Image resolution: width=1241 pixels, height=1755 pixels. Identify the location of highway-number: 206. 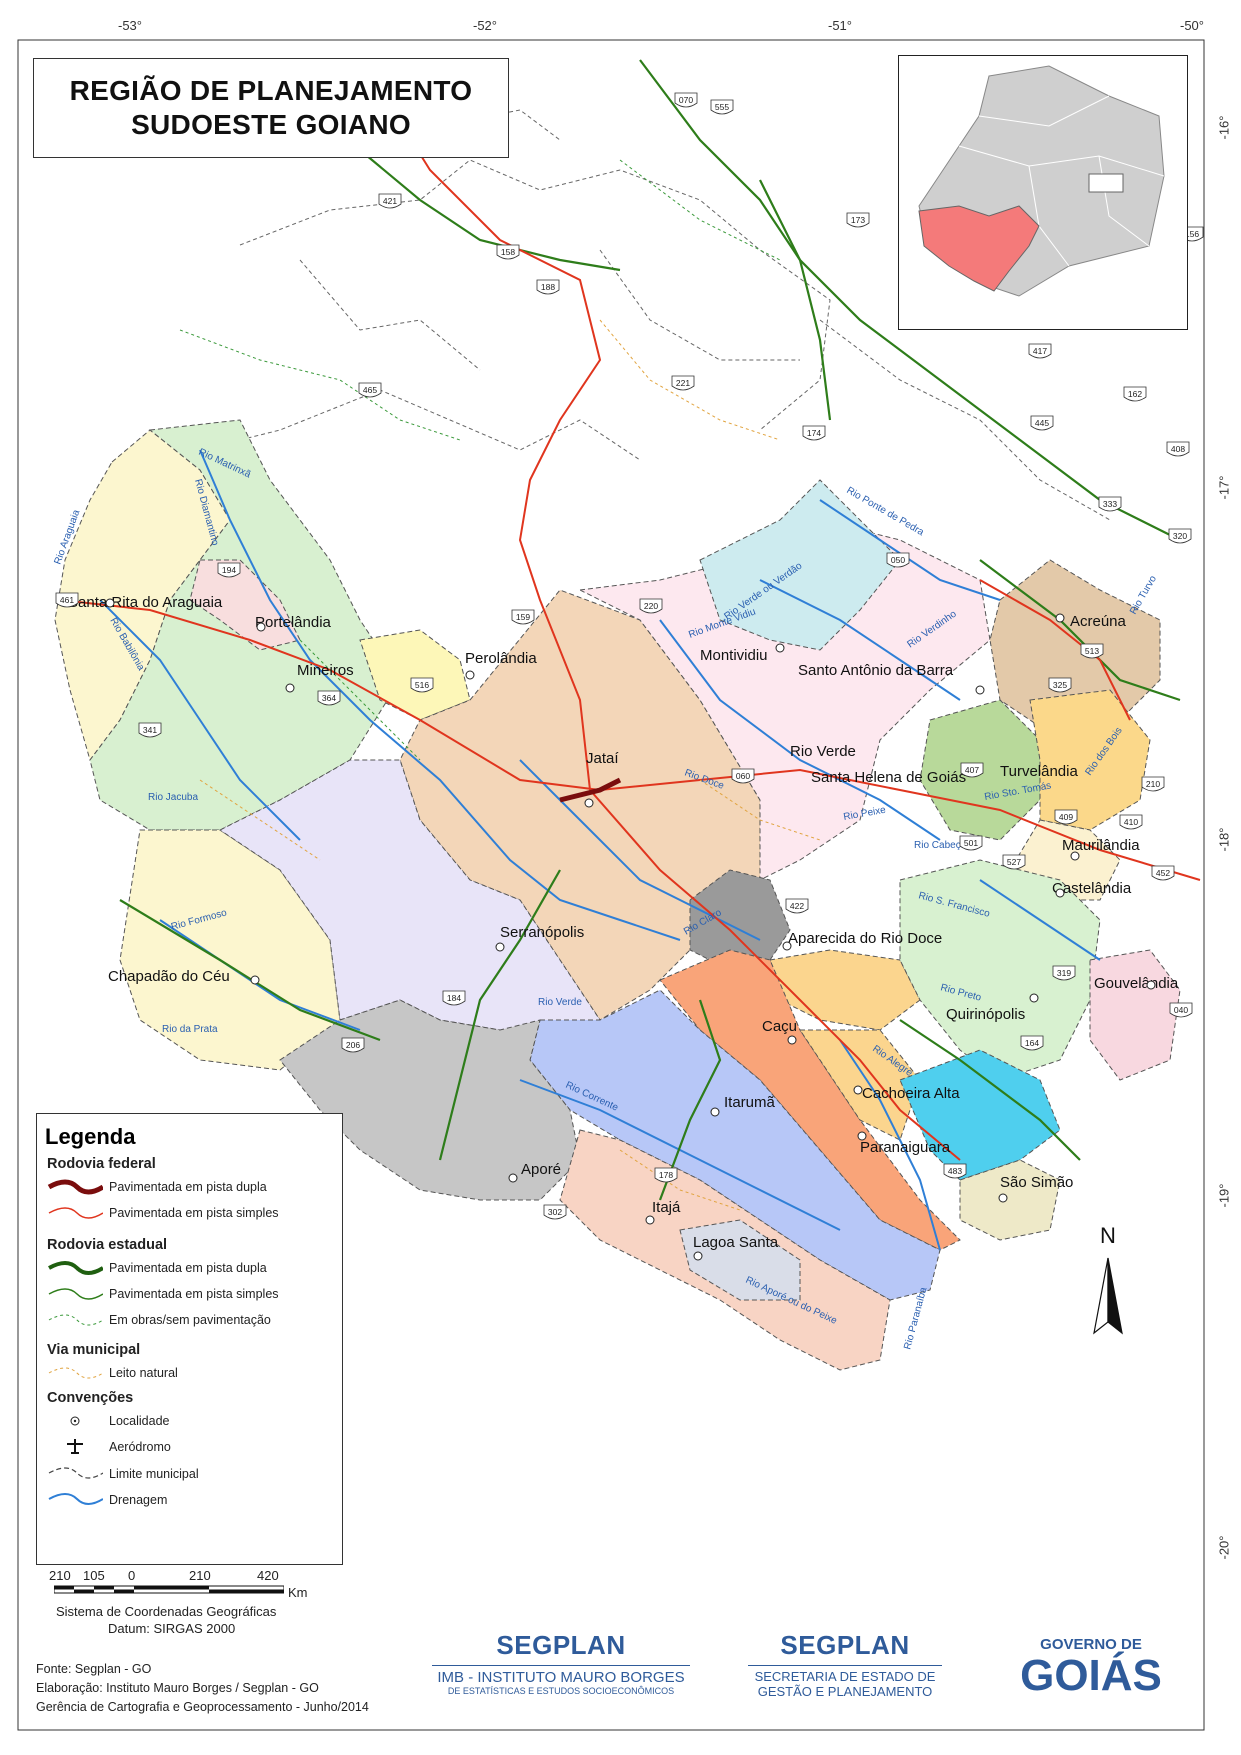
(353, 1045).